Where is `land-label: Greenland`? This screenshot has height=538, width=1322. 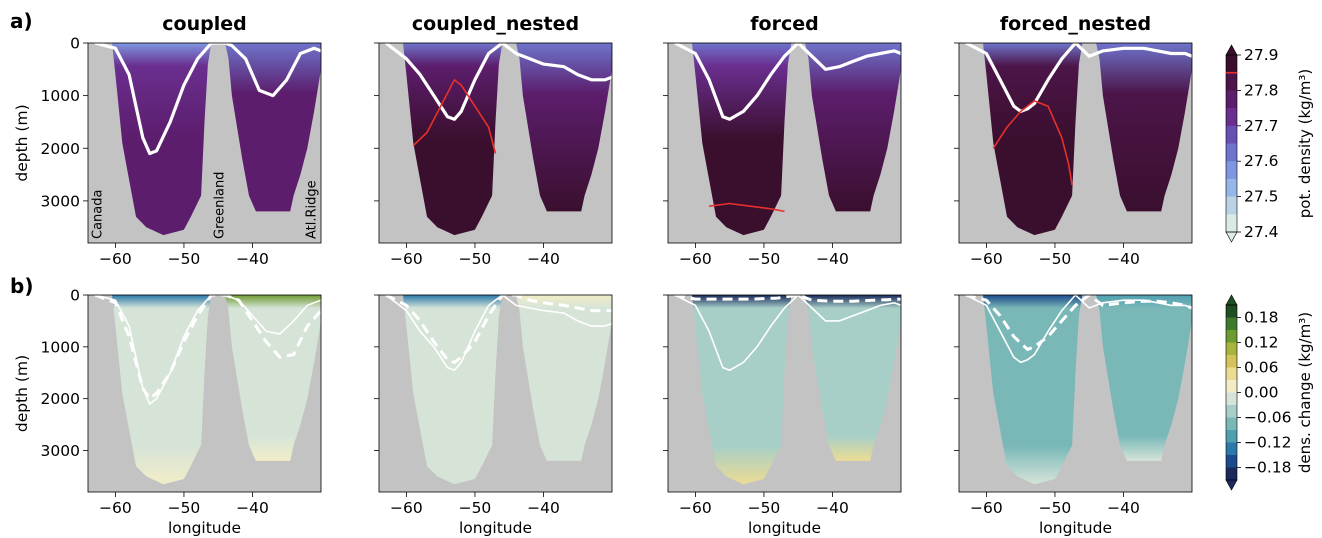
land-label: Greenland is located at coordinates (220, 205).